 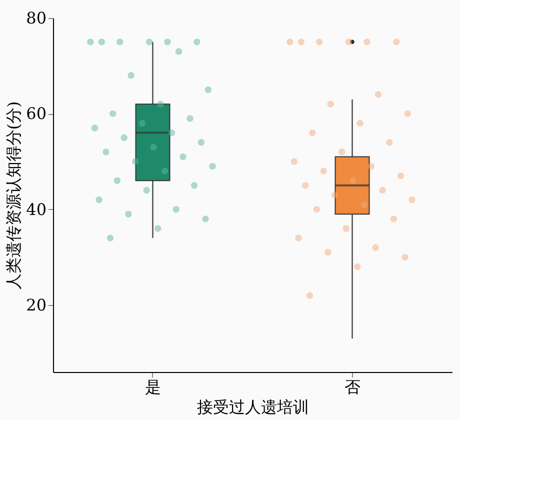 I want to click on y-tick-label: 60, so click(x=36, y=114).